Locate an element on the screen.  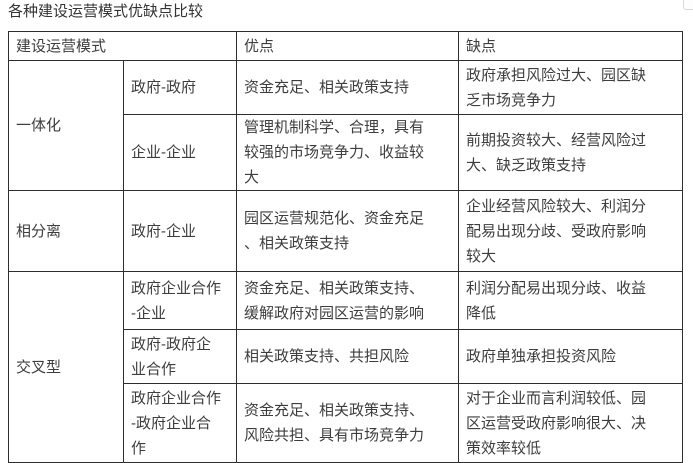
pros-cell: 资金充足、相关政策支持、缓解政府对园区运营的影响 is located at coordinates (348, 300).